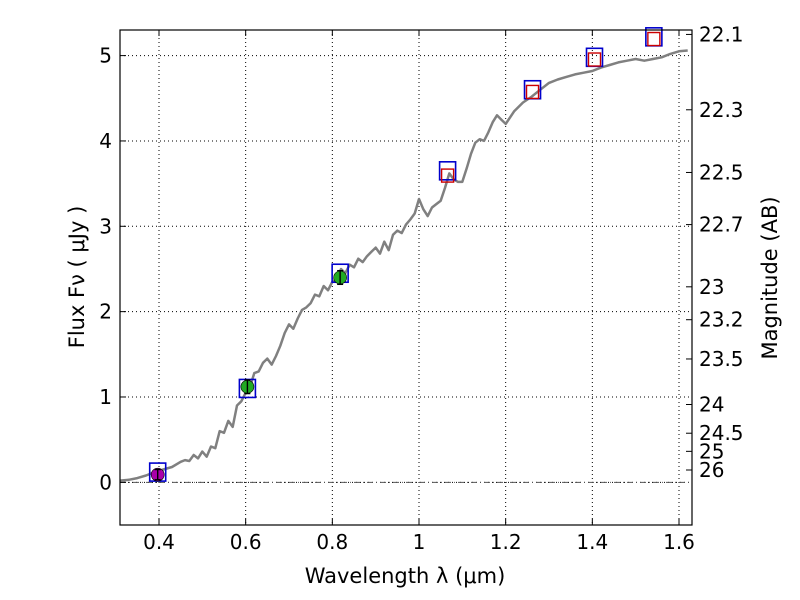 Image resolution: width=800 pixels, height=600 pixels. Describe the element at coordinates (105, 56) in the screenshot. I see `y-tick-label: 5` at that location.